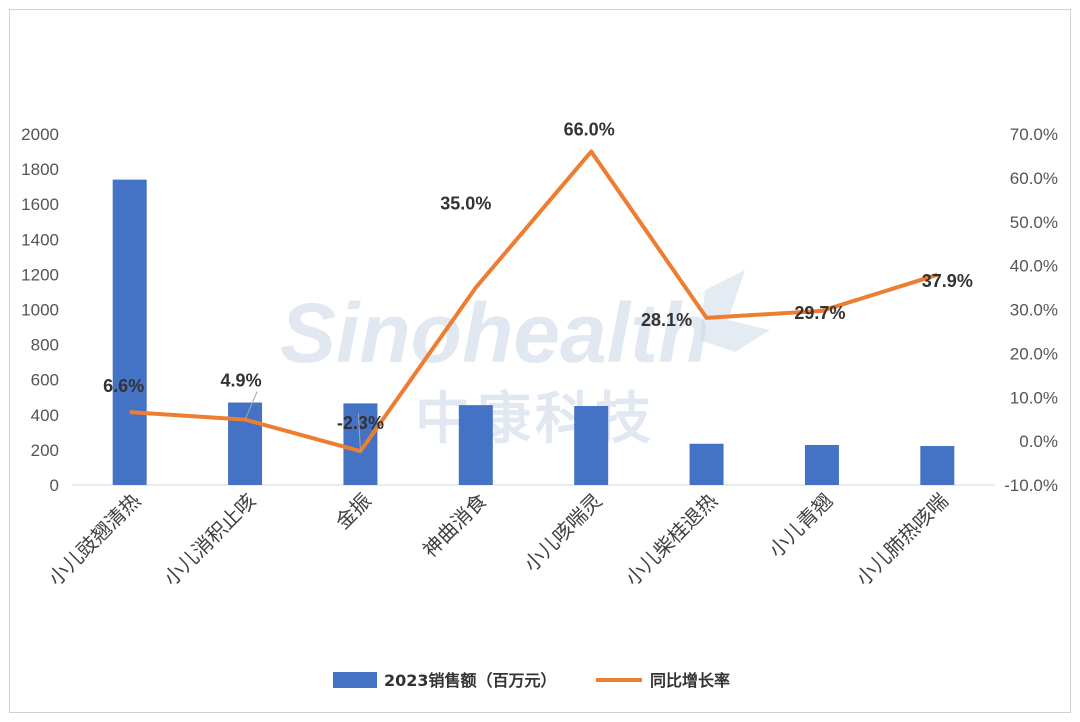 This screenshot has height=722, width=1080. I want to click on data-label: -2.3%, so click(360, 423).